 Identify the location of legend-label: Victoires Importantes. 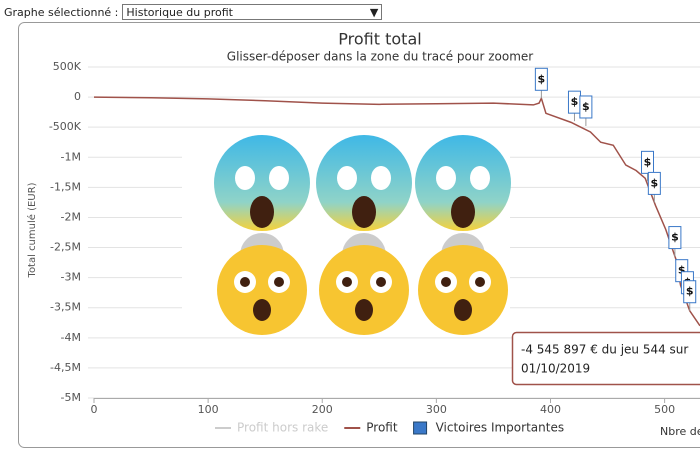
(500, 428).